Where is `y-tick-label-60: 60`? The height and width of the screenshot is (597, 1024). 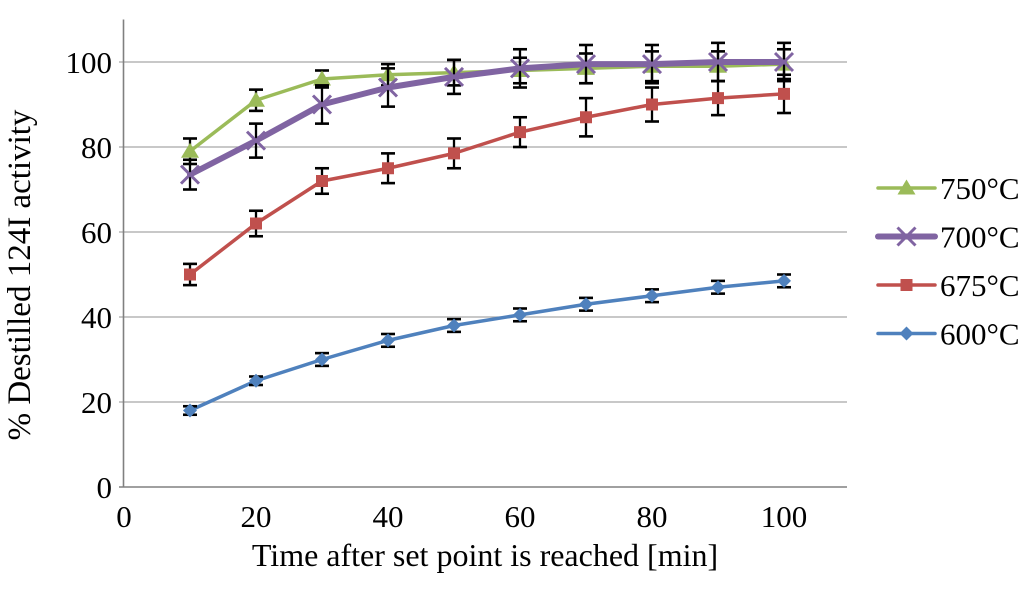 y-tick-label-60: 60 is located at coordinates (96, 232).